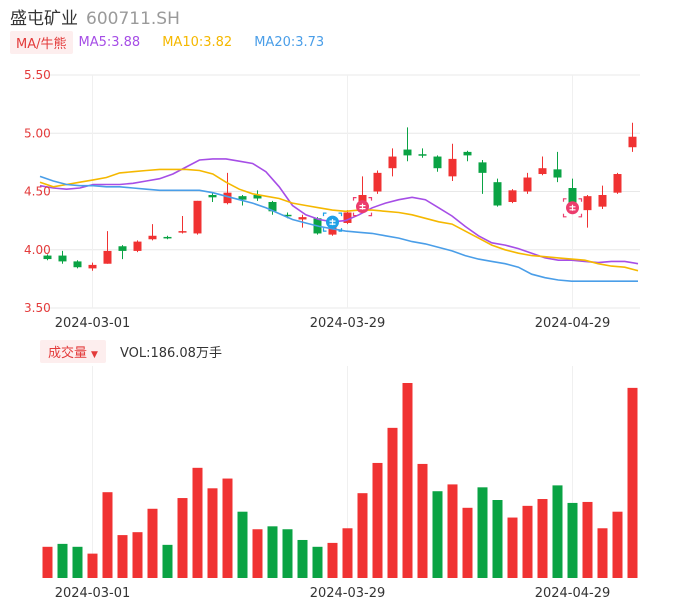  Describe the element at coordinates (197, 42) in the screenshot. I see `ma10-legend: MA10:3.82` at that location.